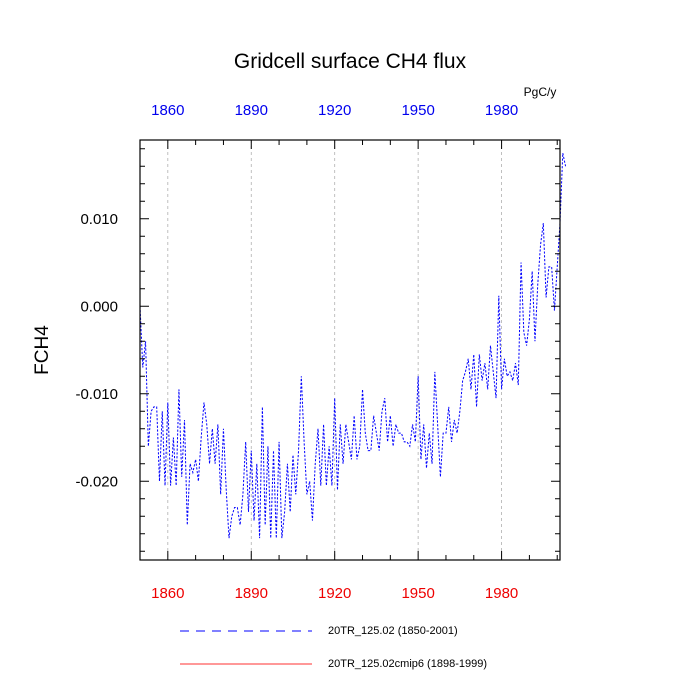 The width and height of the screenshot is (700, 700). What do you see at coordinates (540, 92) in the screenshot?
I see `units-label: PgC/y` at bounding box center [540, 92].